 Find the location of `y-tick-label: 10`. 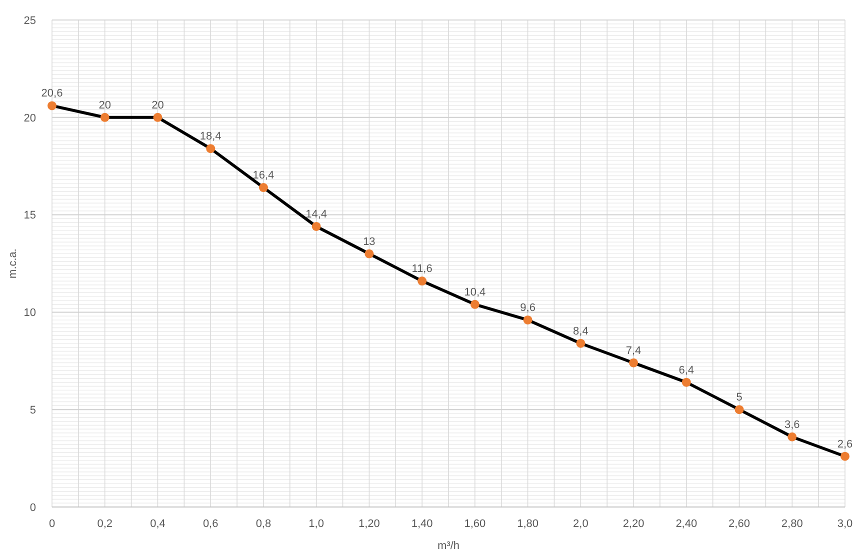

y-tick-label: 10 is located at coordinates (30, 313).